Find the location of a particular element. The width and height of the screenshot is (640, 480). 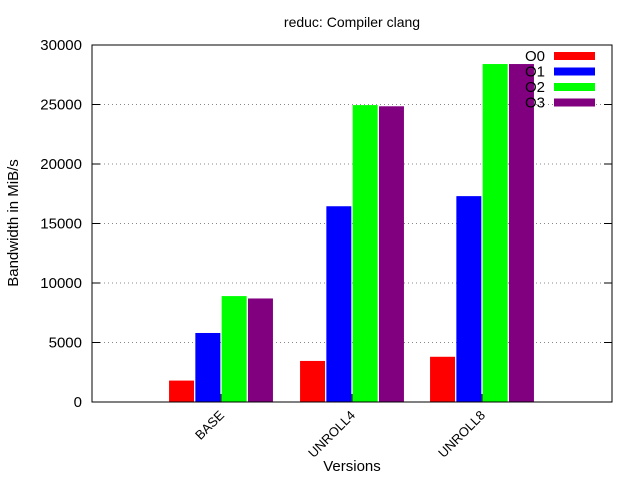

y-tick-label: 15000 is located at coordinates (61, 224).